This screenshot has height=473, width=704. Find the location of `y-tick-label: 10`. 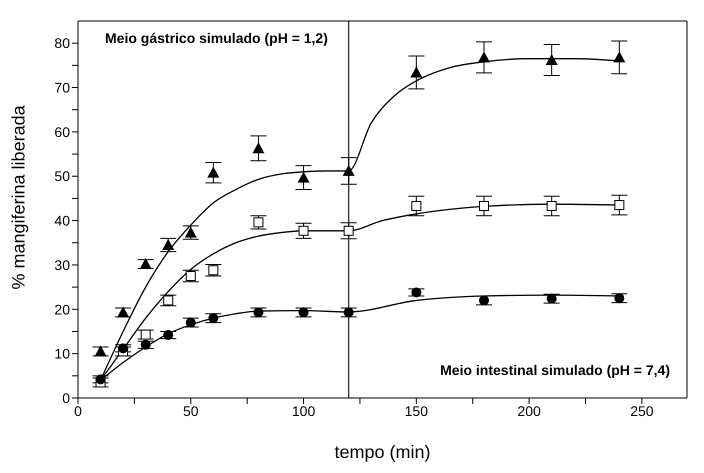

y-tick-label: 10 is located at coordinates (62, 354).